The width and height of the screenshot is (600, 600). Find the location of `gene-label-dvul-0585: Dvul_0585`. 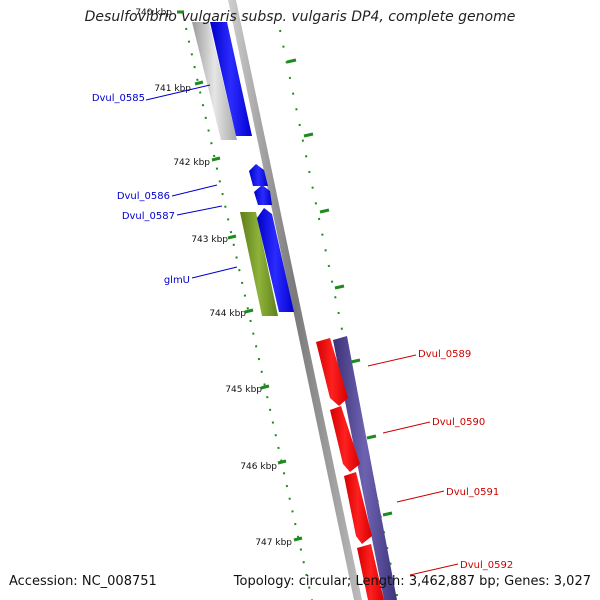

gene-label-dvul-0585: Dvul_0585 is located at coordinates (118, 98).